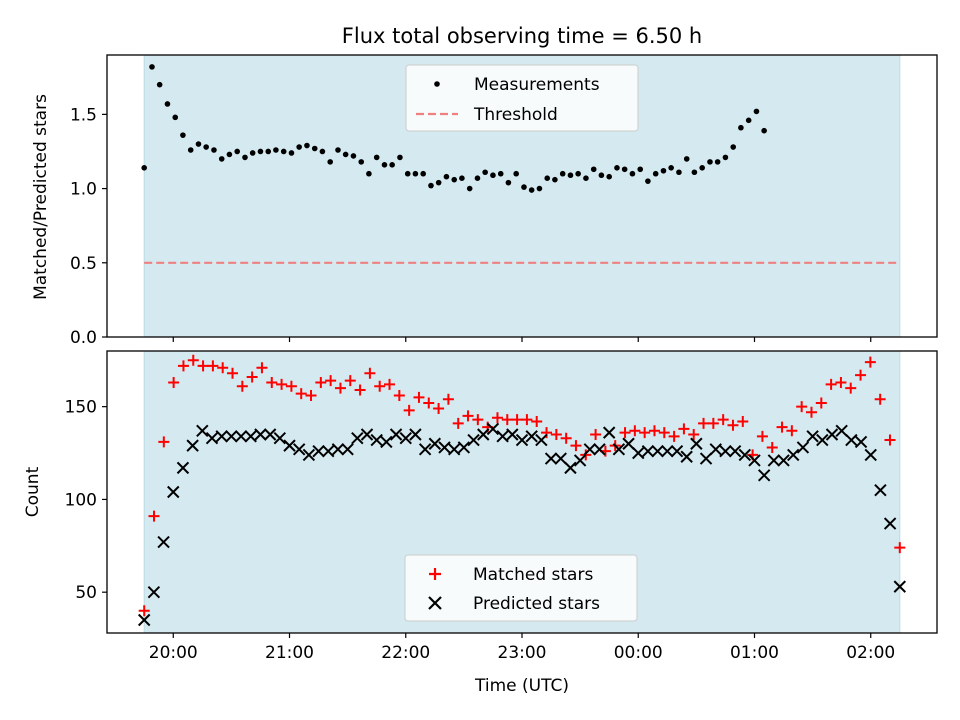 This screenshot has width=960, height=720. Describe the element at coordinates (522, 653) in the screenshot. I see `bottom-xtick-label: 23:00` at that location.